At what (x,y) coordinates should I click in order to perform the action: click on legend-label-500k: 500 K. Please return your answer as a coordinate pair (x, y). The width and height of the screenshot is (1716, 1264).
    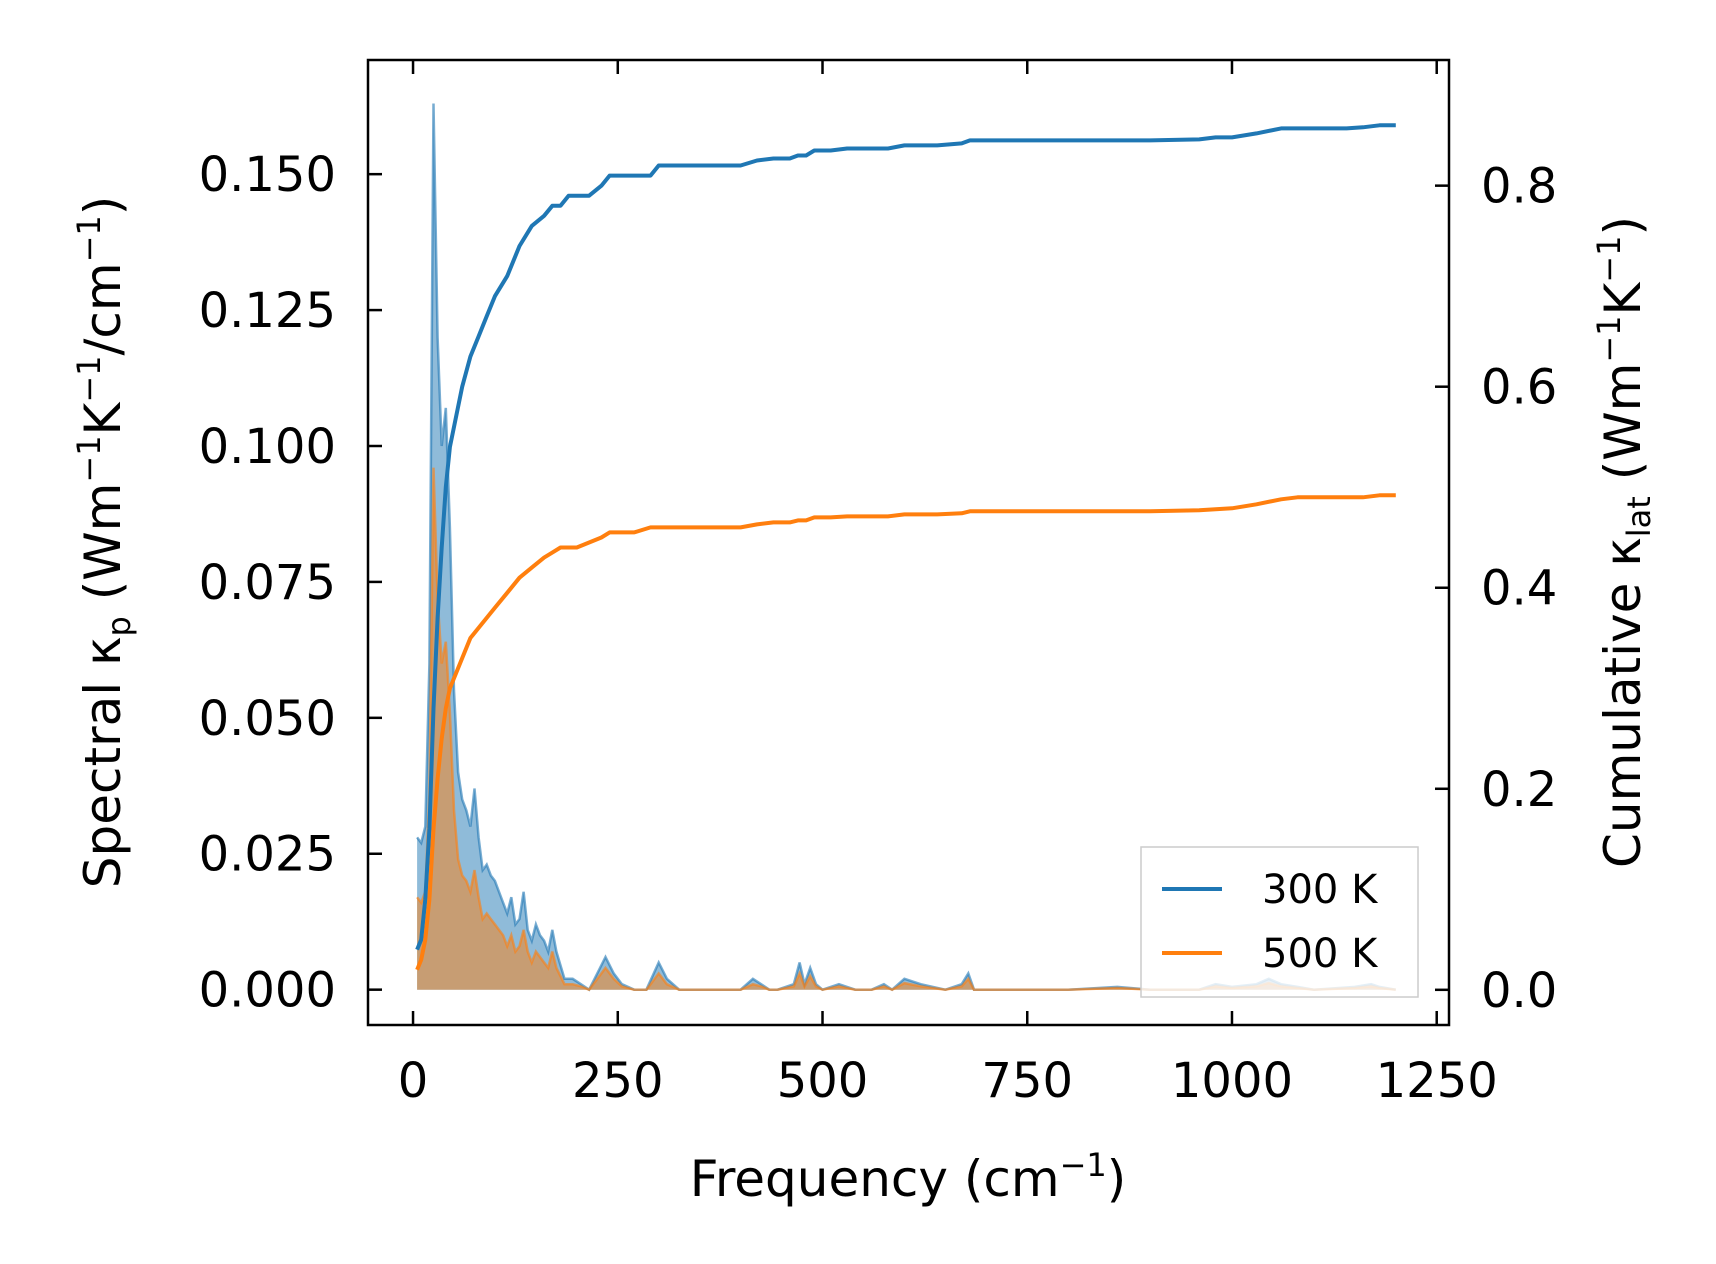
    Looking at the image, I should click on (1320, 954).